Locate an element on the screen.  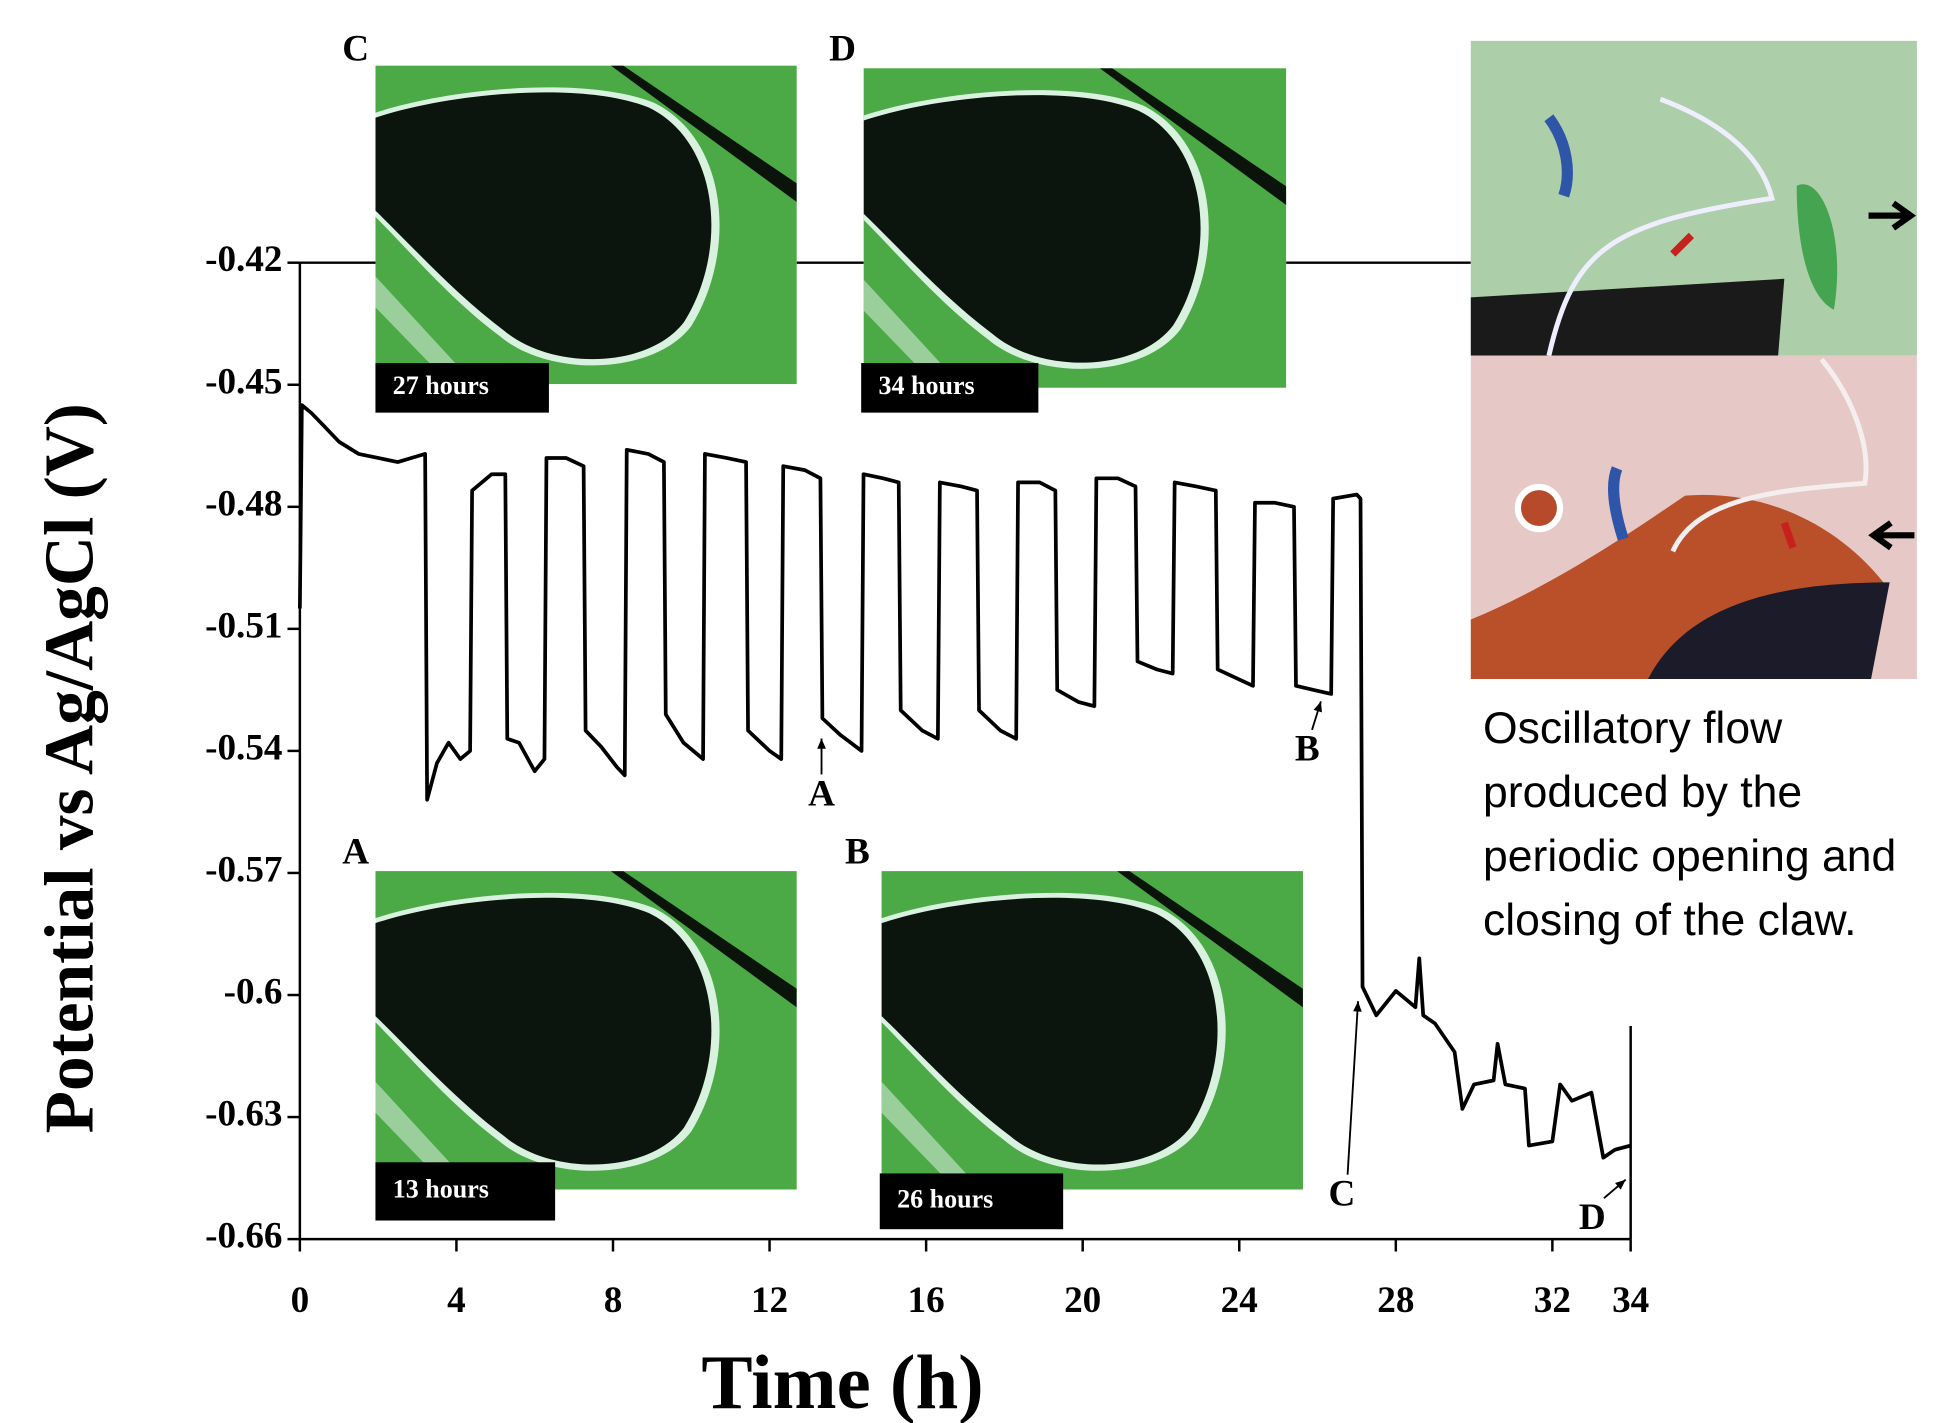
x-tick-label: 4 is located at coordinates (456, 1300).